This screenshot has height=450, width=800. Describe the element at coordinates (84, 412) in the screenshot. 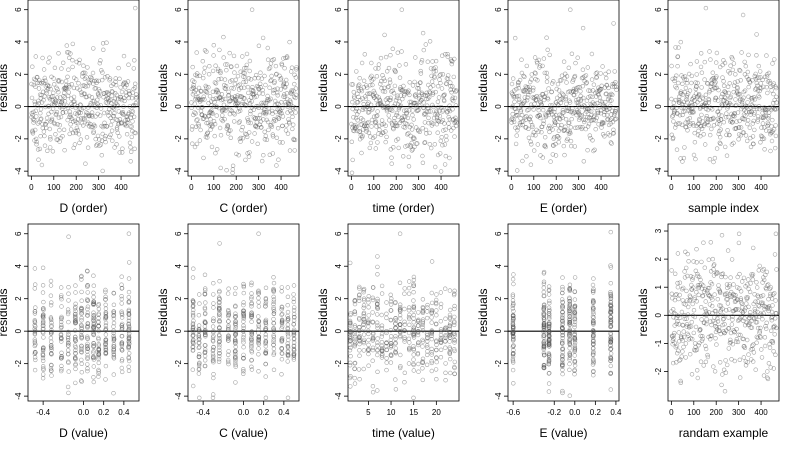

I see `x-tick-label: 0.0` at that location.